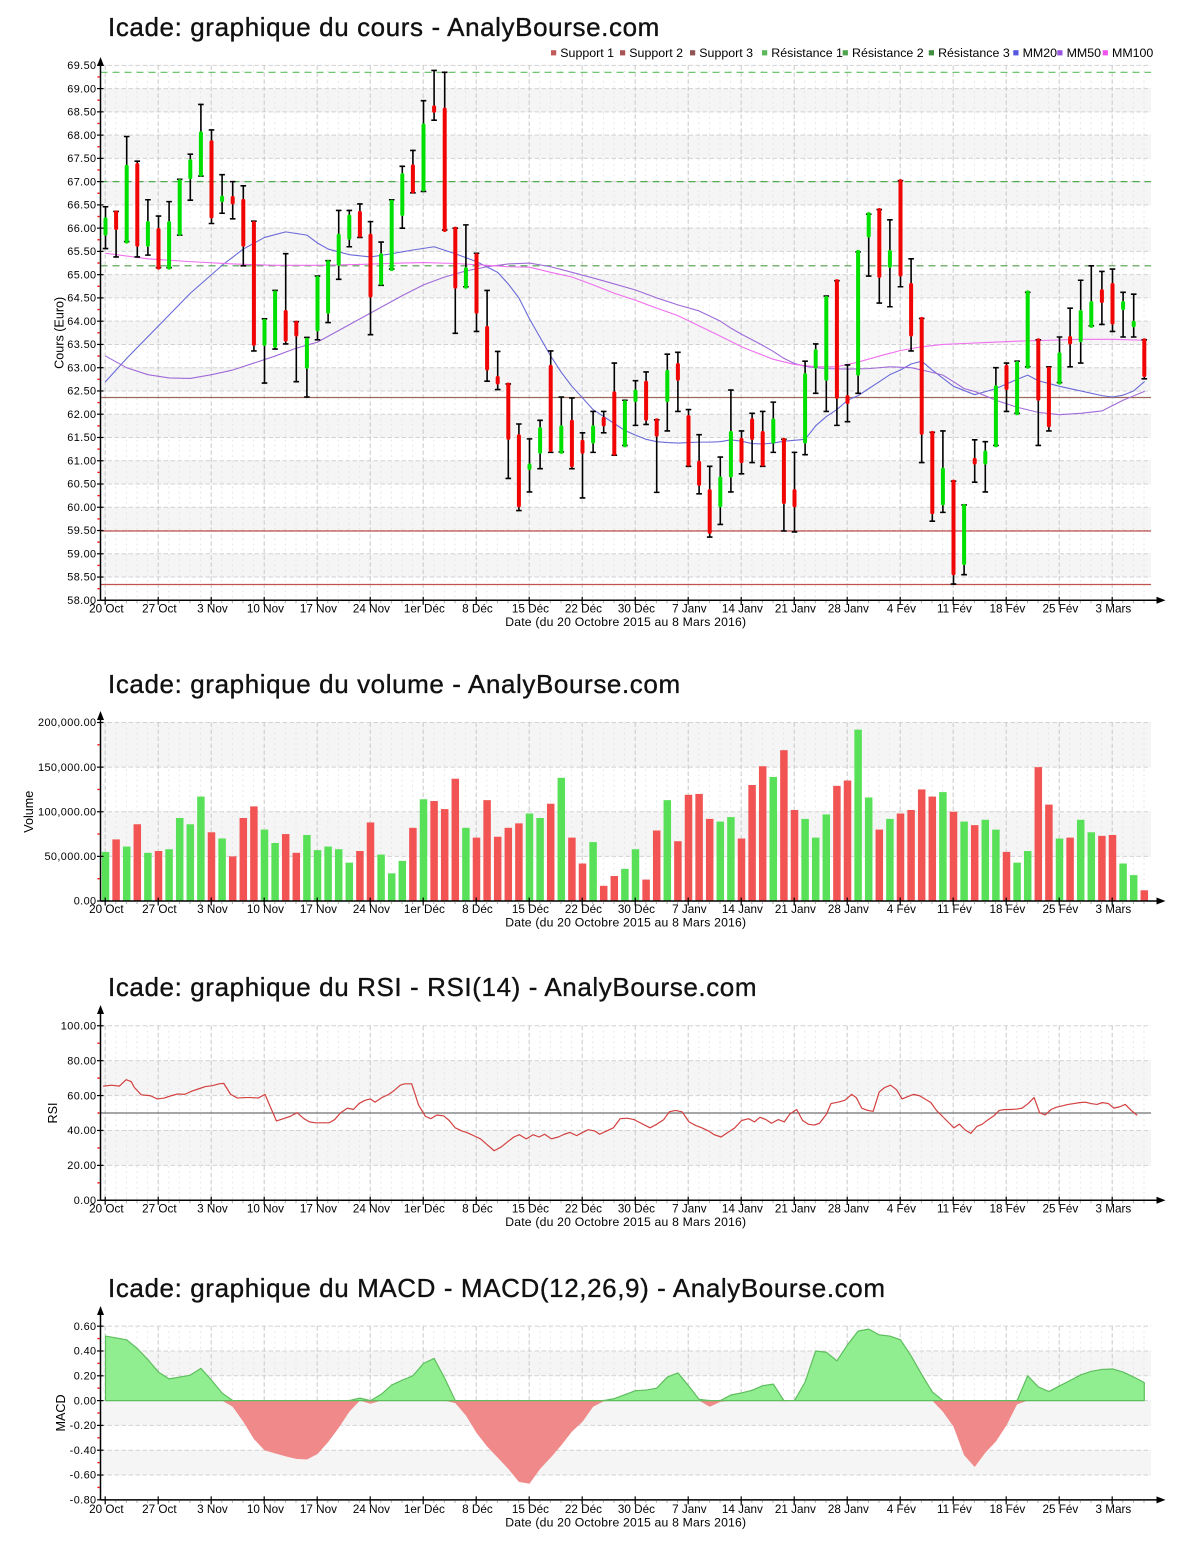 This screenshot has width=1200, height=1550. What do you see at coordinates (81, 229) in the screenshot?
I see `svg-text: 66.00` at bounding box center [81, 229].